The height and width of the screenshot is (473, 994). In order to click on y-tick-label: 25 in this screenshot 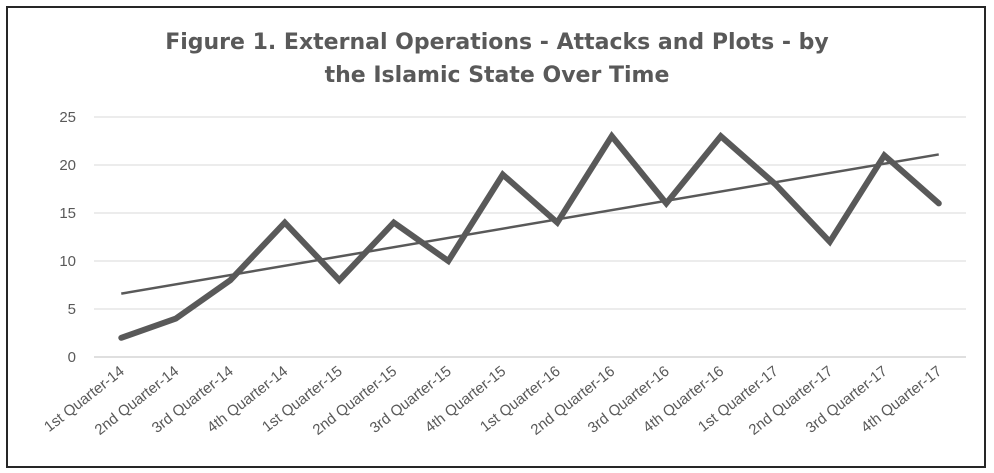, I will do `click(67, 117)`.